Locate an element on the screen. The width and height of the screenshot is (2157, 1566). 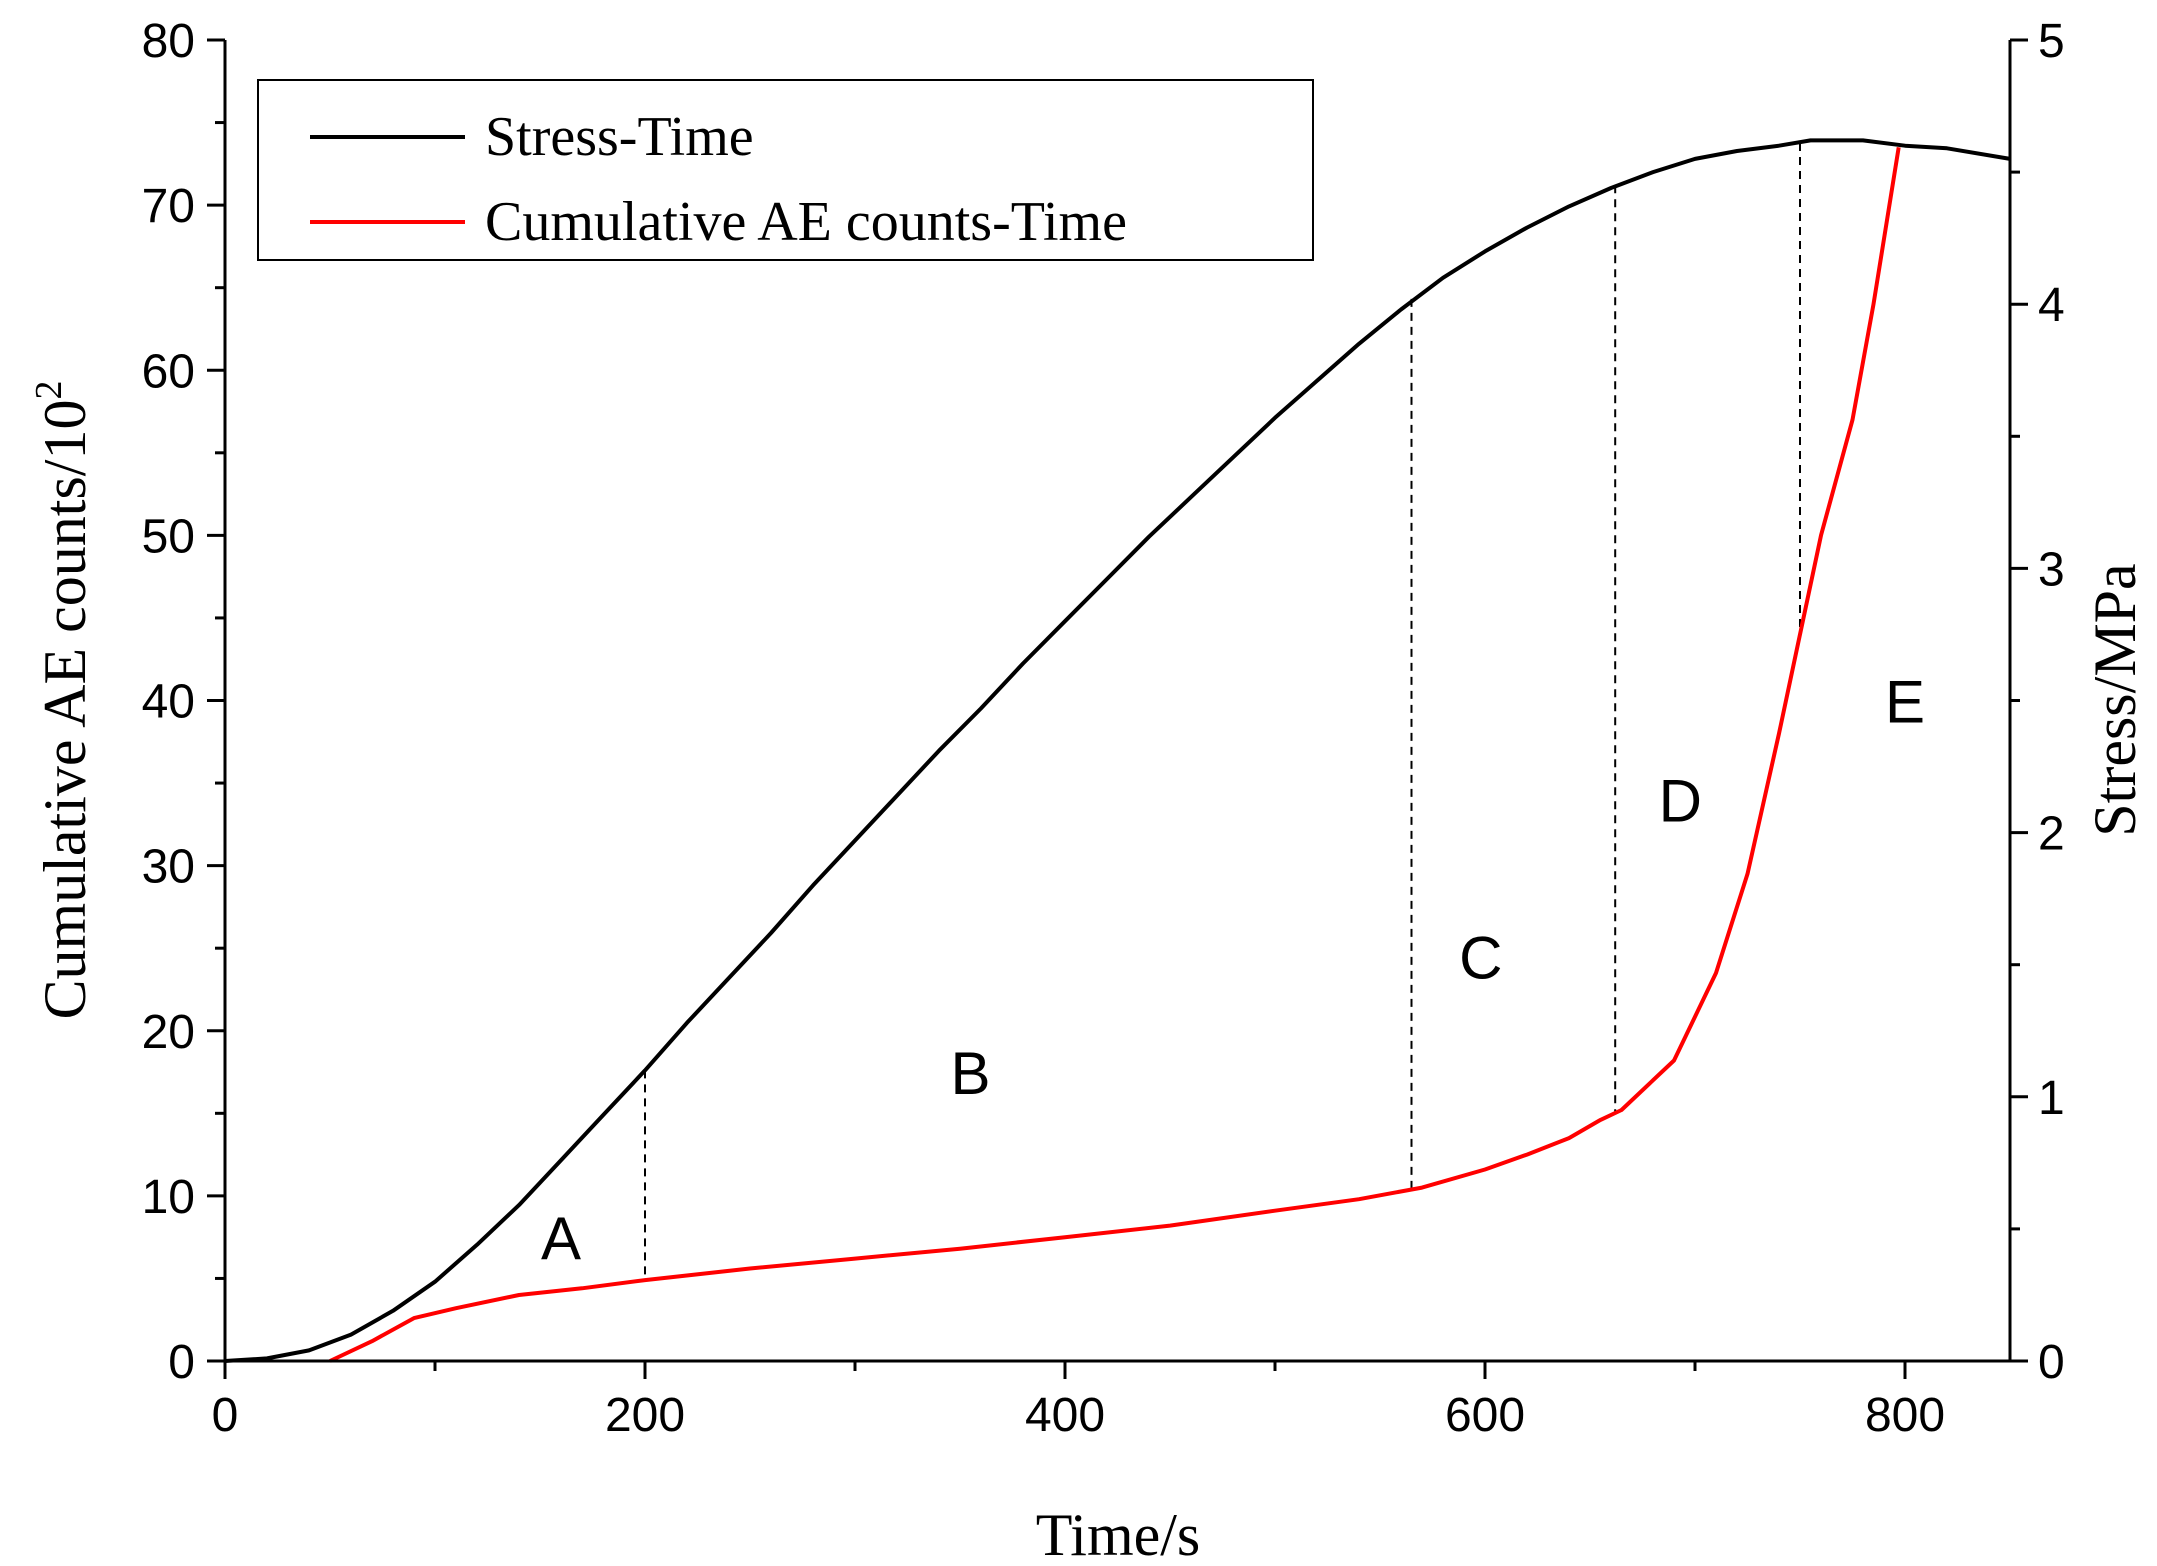
y2-tick-label: 5 is located at coordinates (2051, 41).